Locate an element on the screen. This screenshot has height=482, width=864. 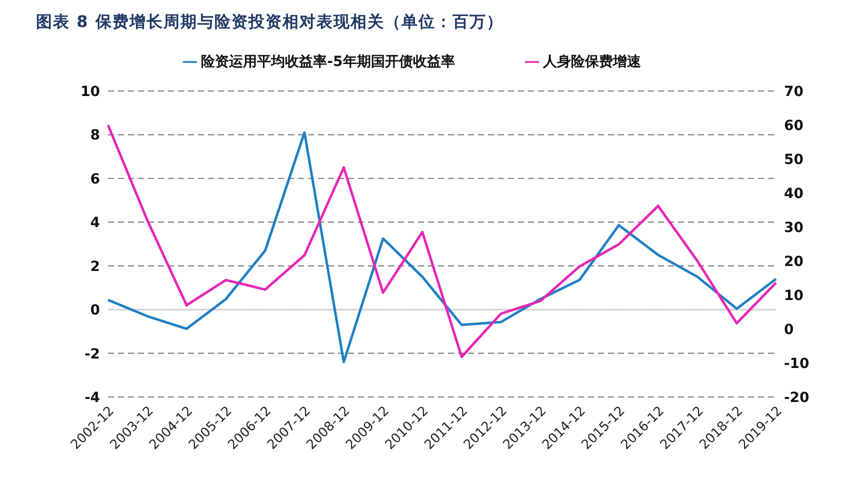
chart-title: 图表 8 保费增长周期与险资投资相对表现相关（单位：百万） is located at coordinates (269, 22).